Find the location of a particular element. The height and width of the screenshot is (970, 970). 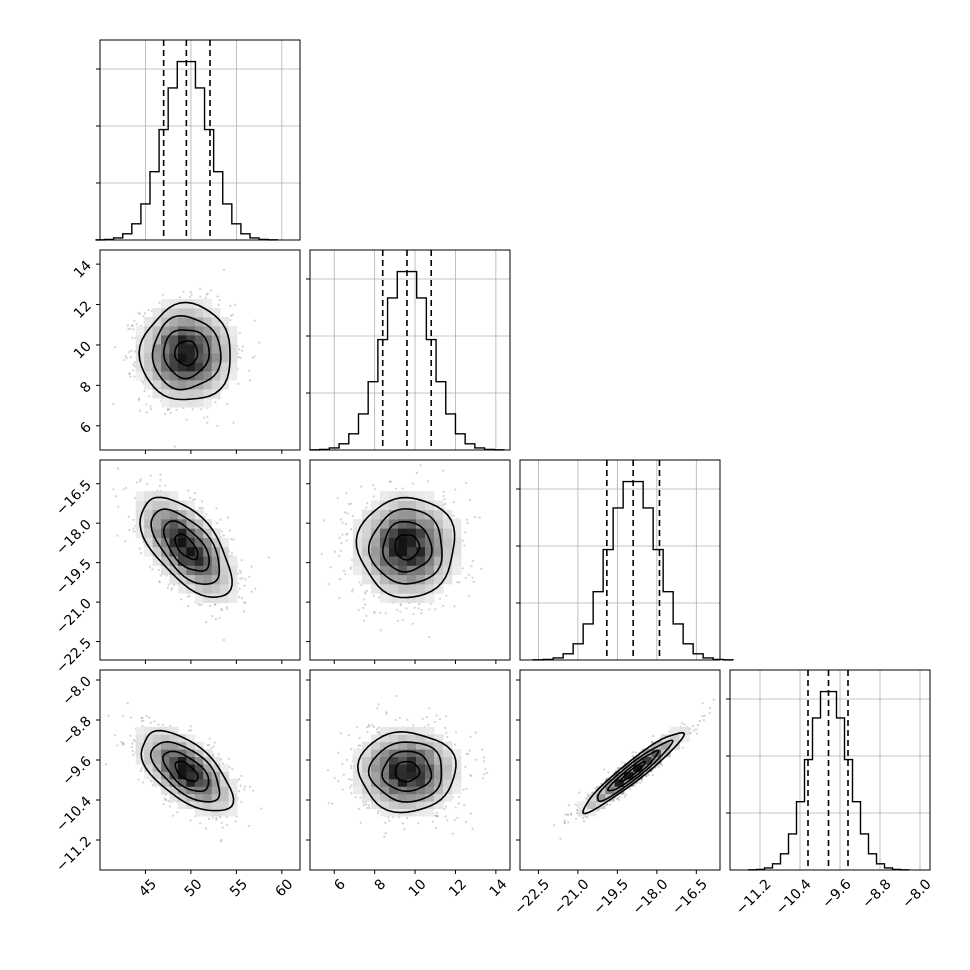

y-tick-label-3: −10.4 is located at coordinates (74, 814).